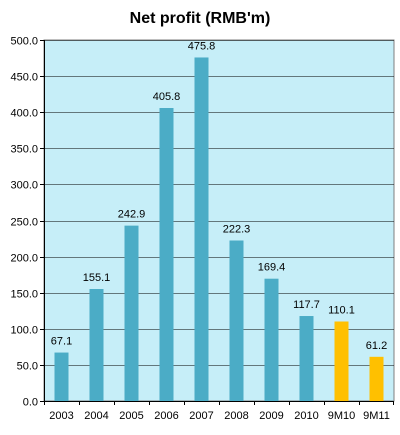 The image size is (400, 435). What do you see at coordinates (202, 46) in the screenshot?
I see `data-label-2007: 475.8` at bounding box center [202, 46].